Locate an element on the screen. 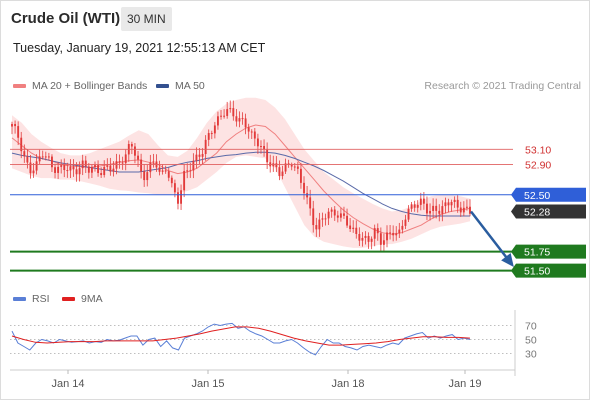  rsi-tick-label: 70 is located at coordinates (531, 327).